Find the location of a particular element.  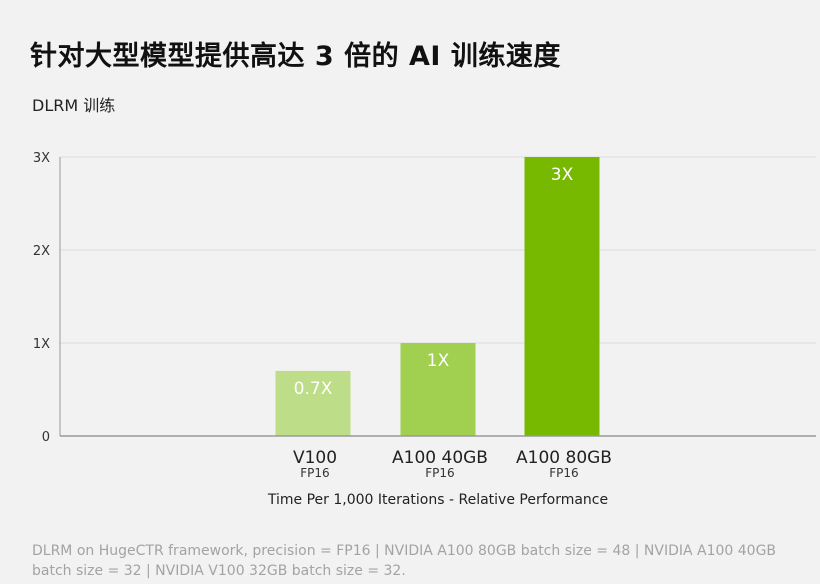

data-label: 1X is located at coordinates (438, 361).